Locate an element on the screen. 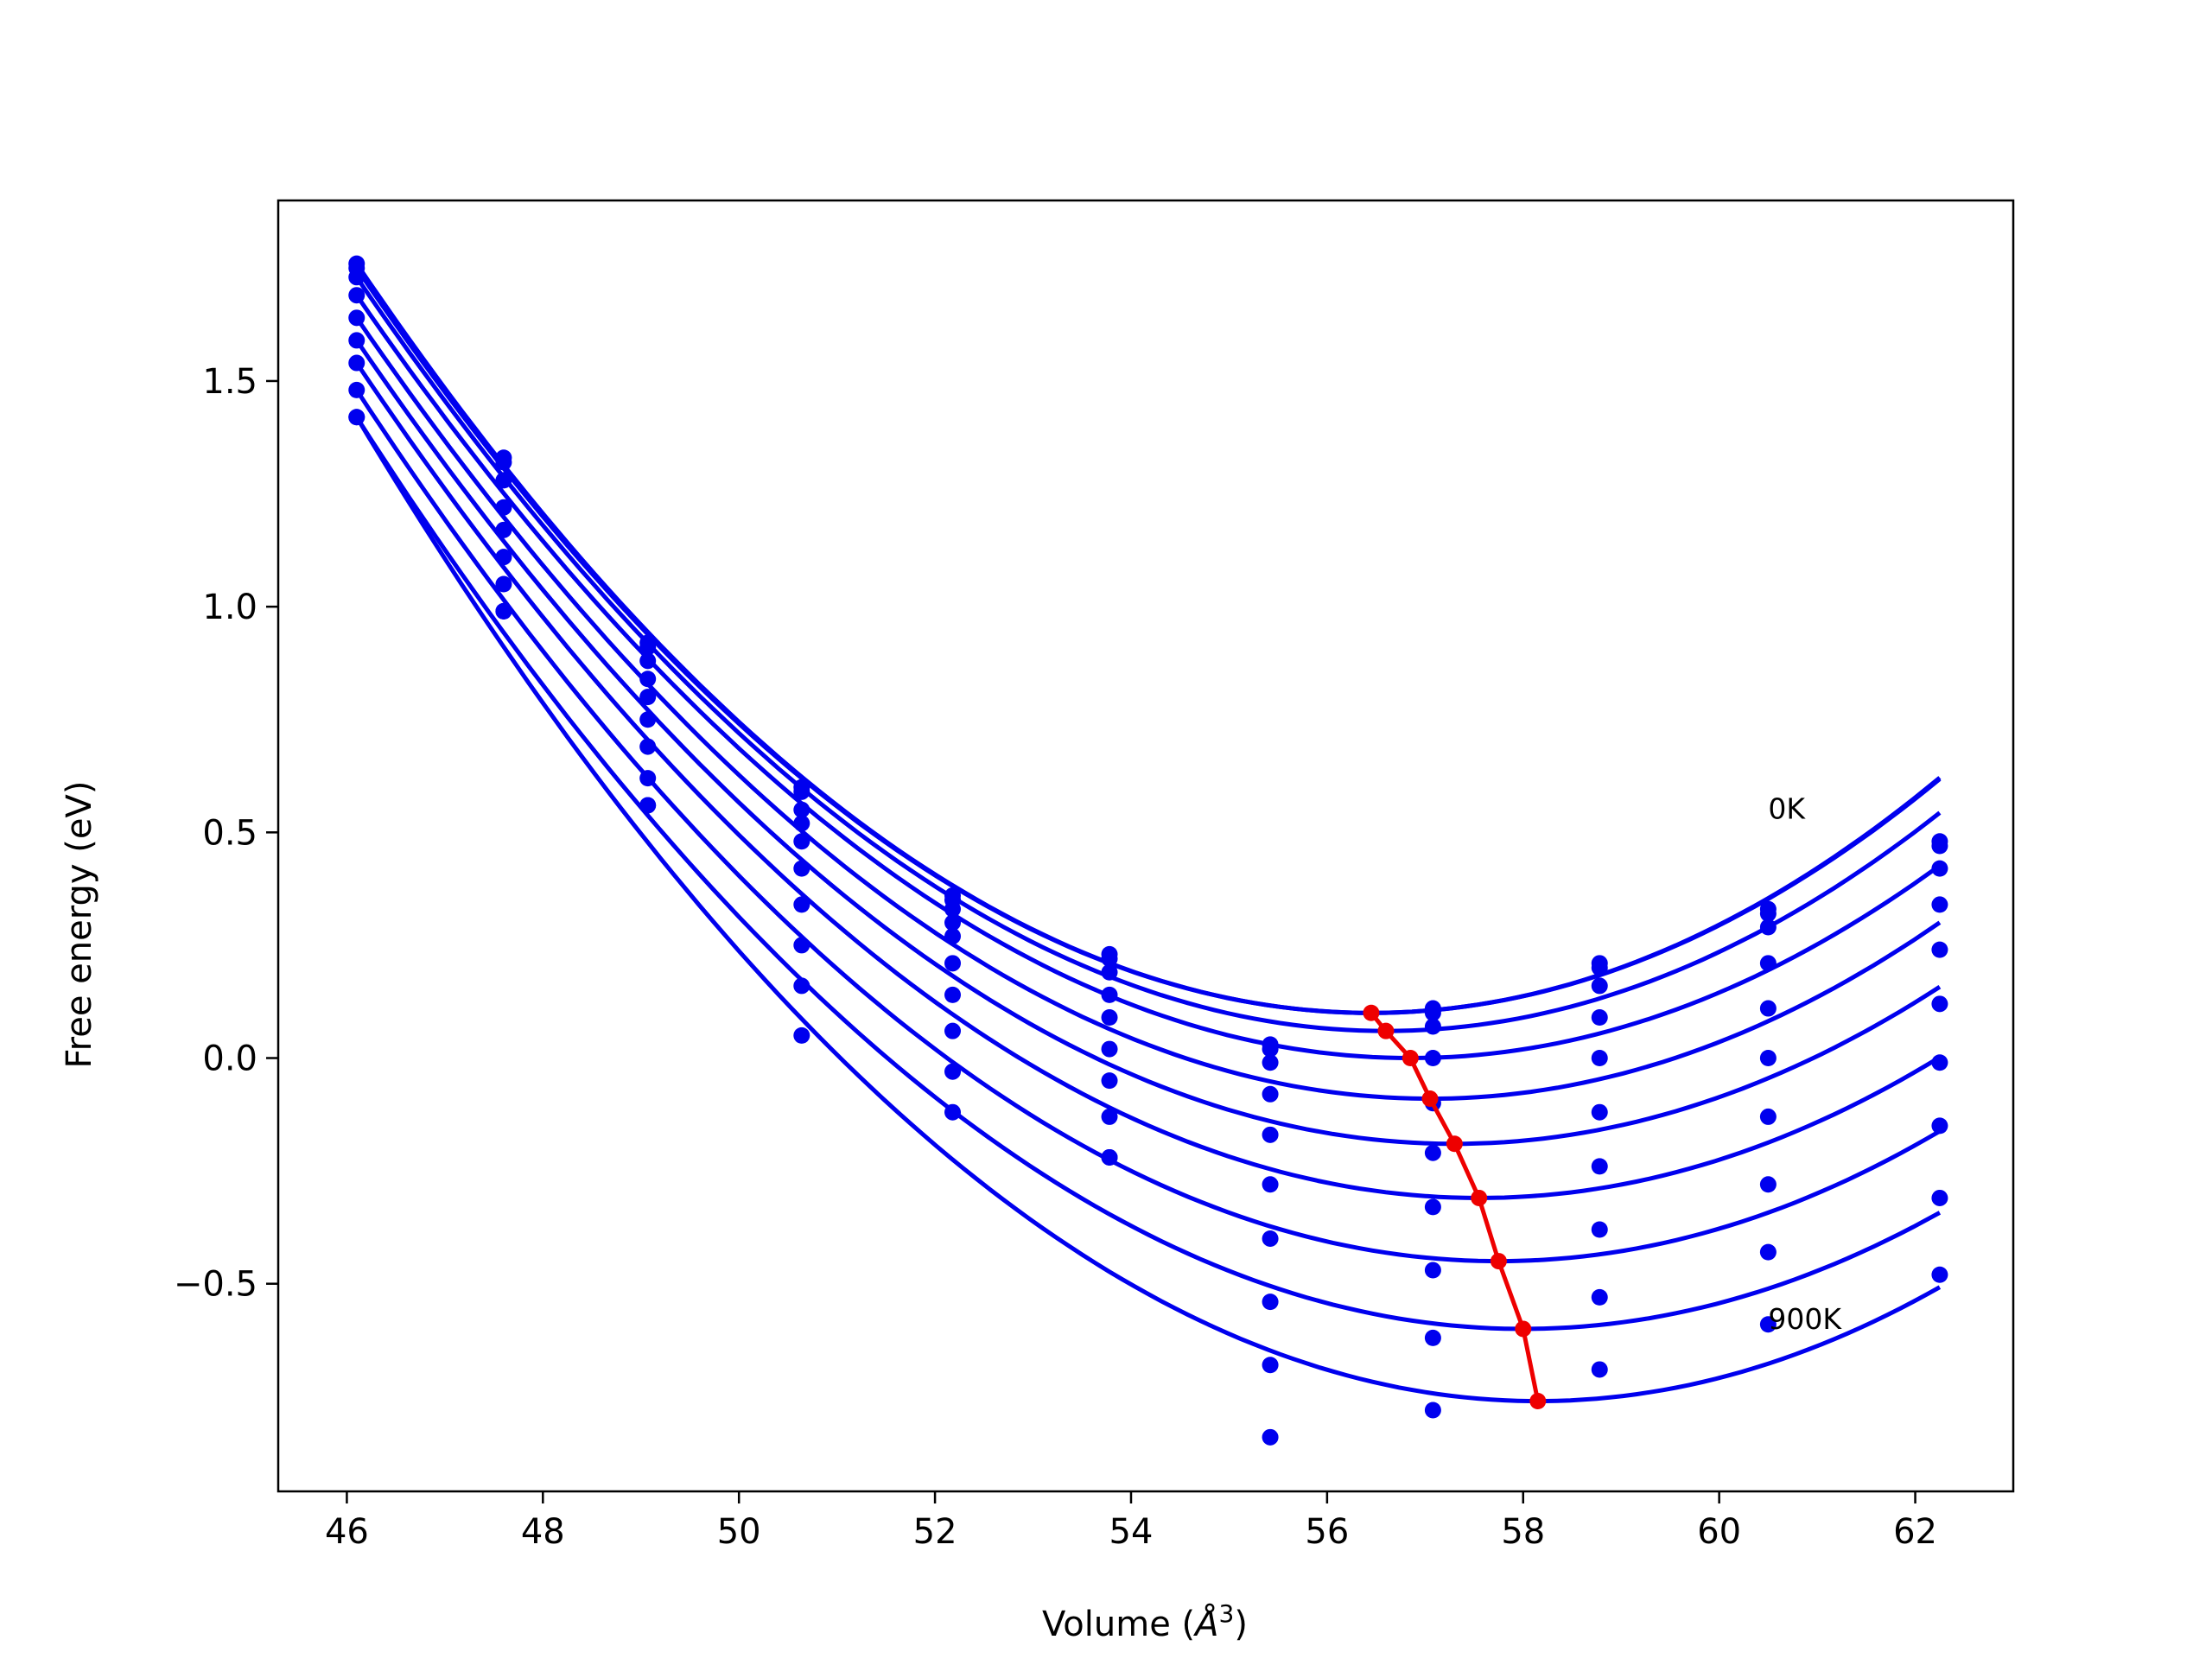 Image resolution: width=2212 pixels, height=1659 pixels. x-tick-label: 50 is located at coordinates (739, 1532).